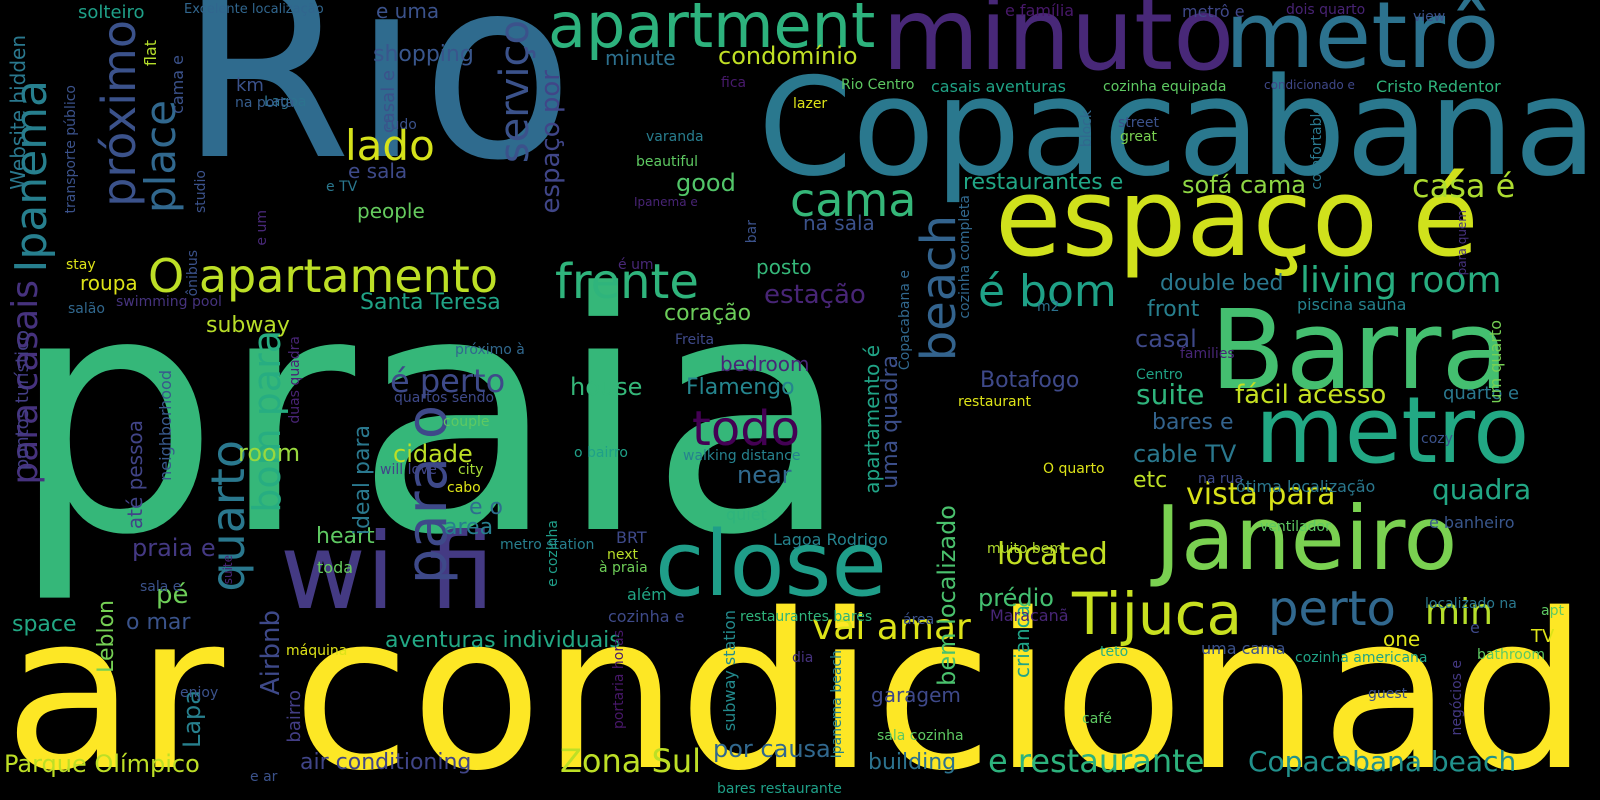 The image size is (1600, 800). What do you see at coordinates (1159, 375) in the screenshot?
I see `cloud-word: Centro` at bounding box center [1159, 375].